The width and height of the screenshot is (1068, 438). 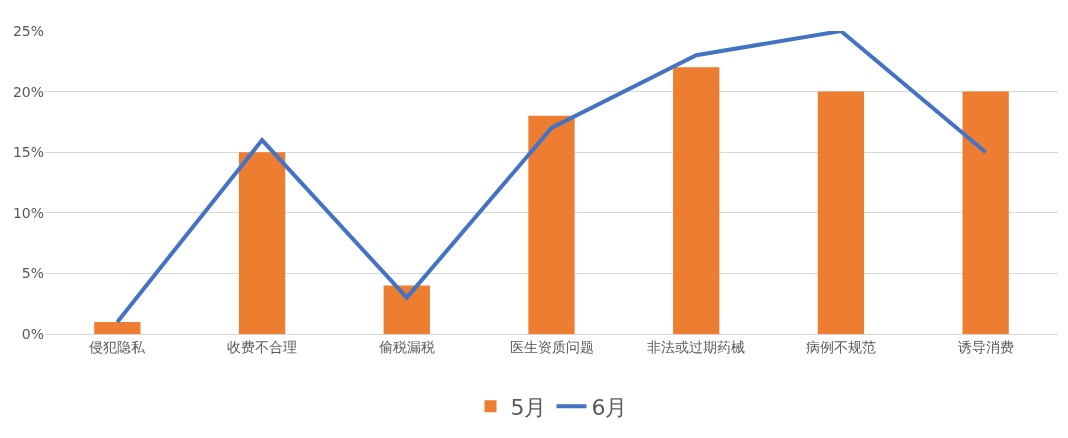 I want to click on x-tick-label: 病例不规范, so click(x=840, y=346).